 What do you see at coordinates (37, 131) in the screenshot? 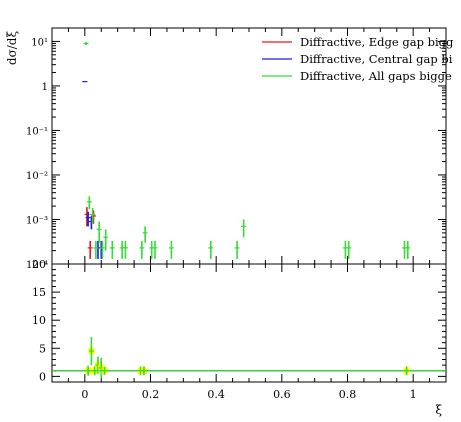
I see `y-tick-label: 10⁻¹` at bounding box center [37, 131].